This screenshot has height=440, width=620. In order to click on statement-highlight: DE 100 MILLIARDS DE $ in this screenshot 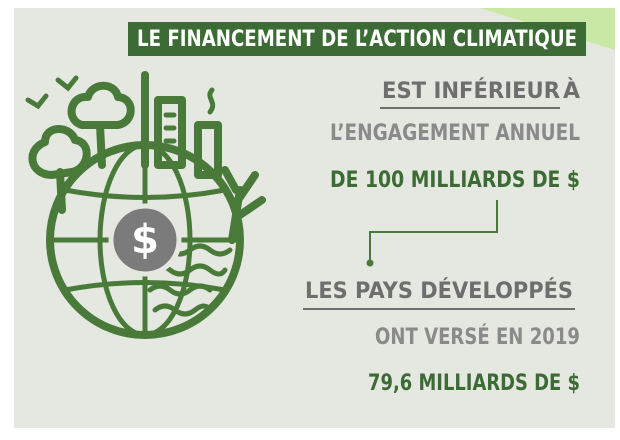, I will do `click(455, 180)`.